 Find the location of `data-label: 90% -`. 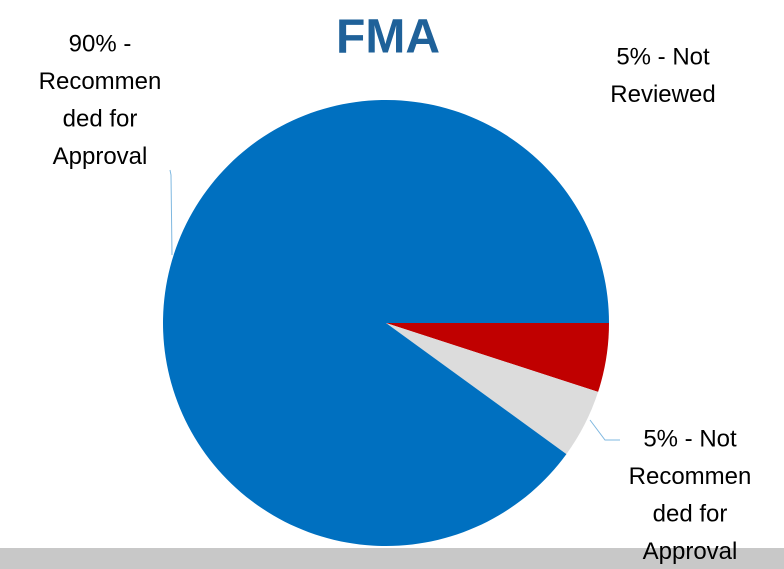

data-label: 90% - is located at coordinates (100, 43).